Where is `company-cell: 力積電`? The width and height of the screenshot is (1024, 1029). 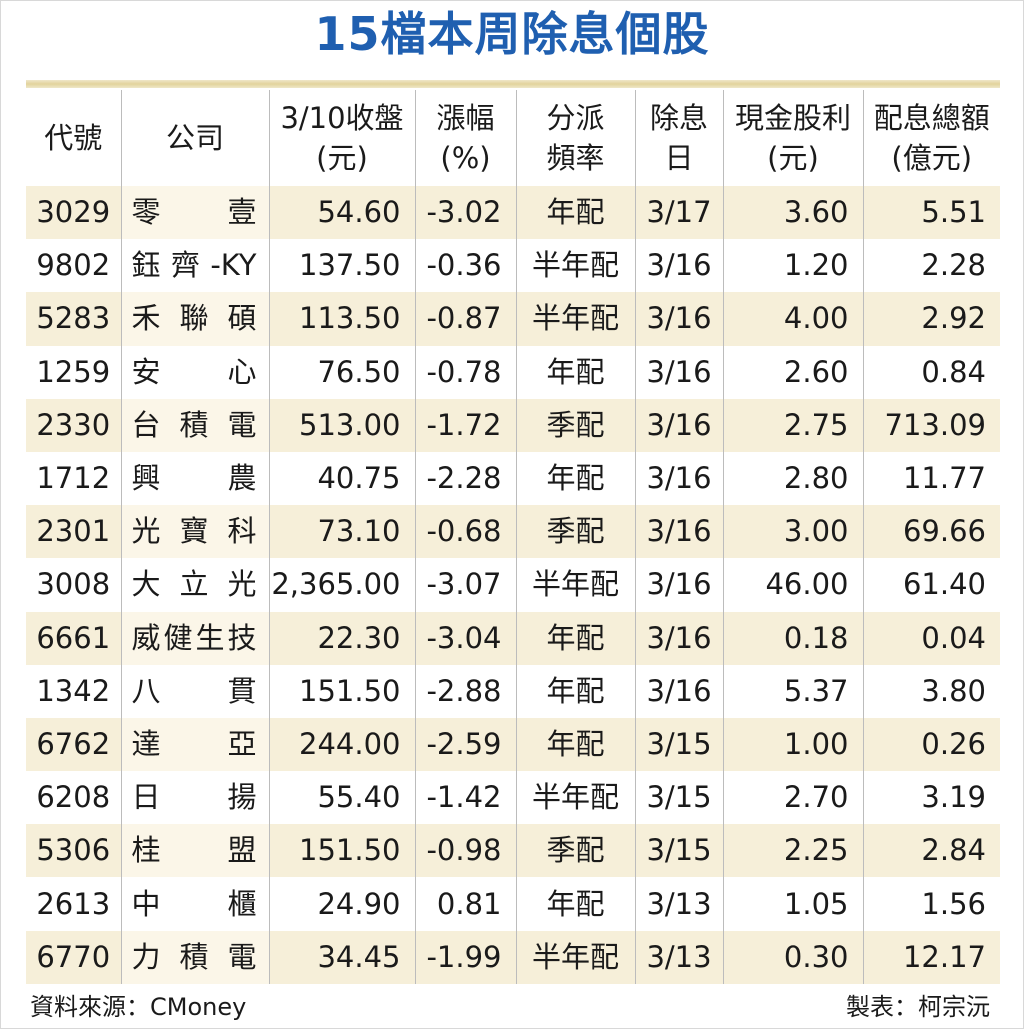 company-cell: 力積電 is located at coordinates (194, 957).